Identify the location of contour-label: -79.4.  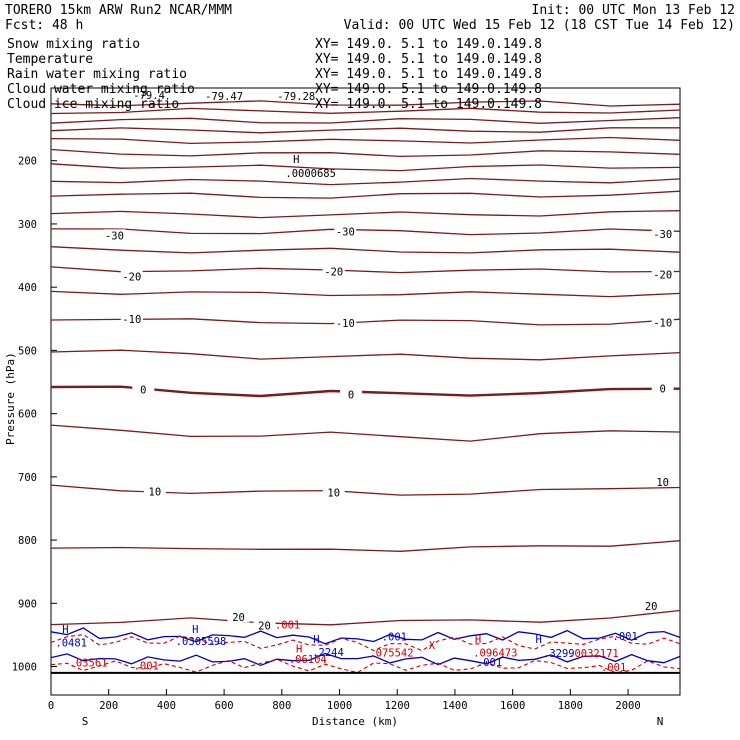
(149, 96).